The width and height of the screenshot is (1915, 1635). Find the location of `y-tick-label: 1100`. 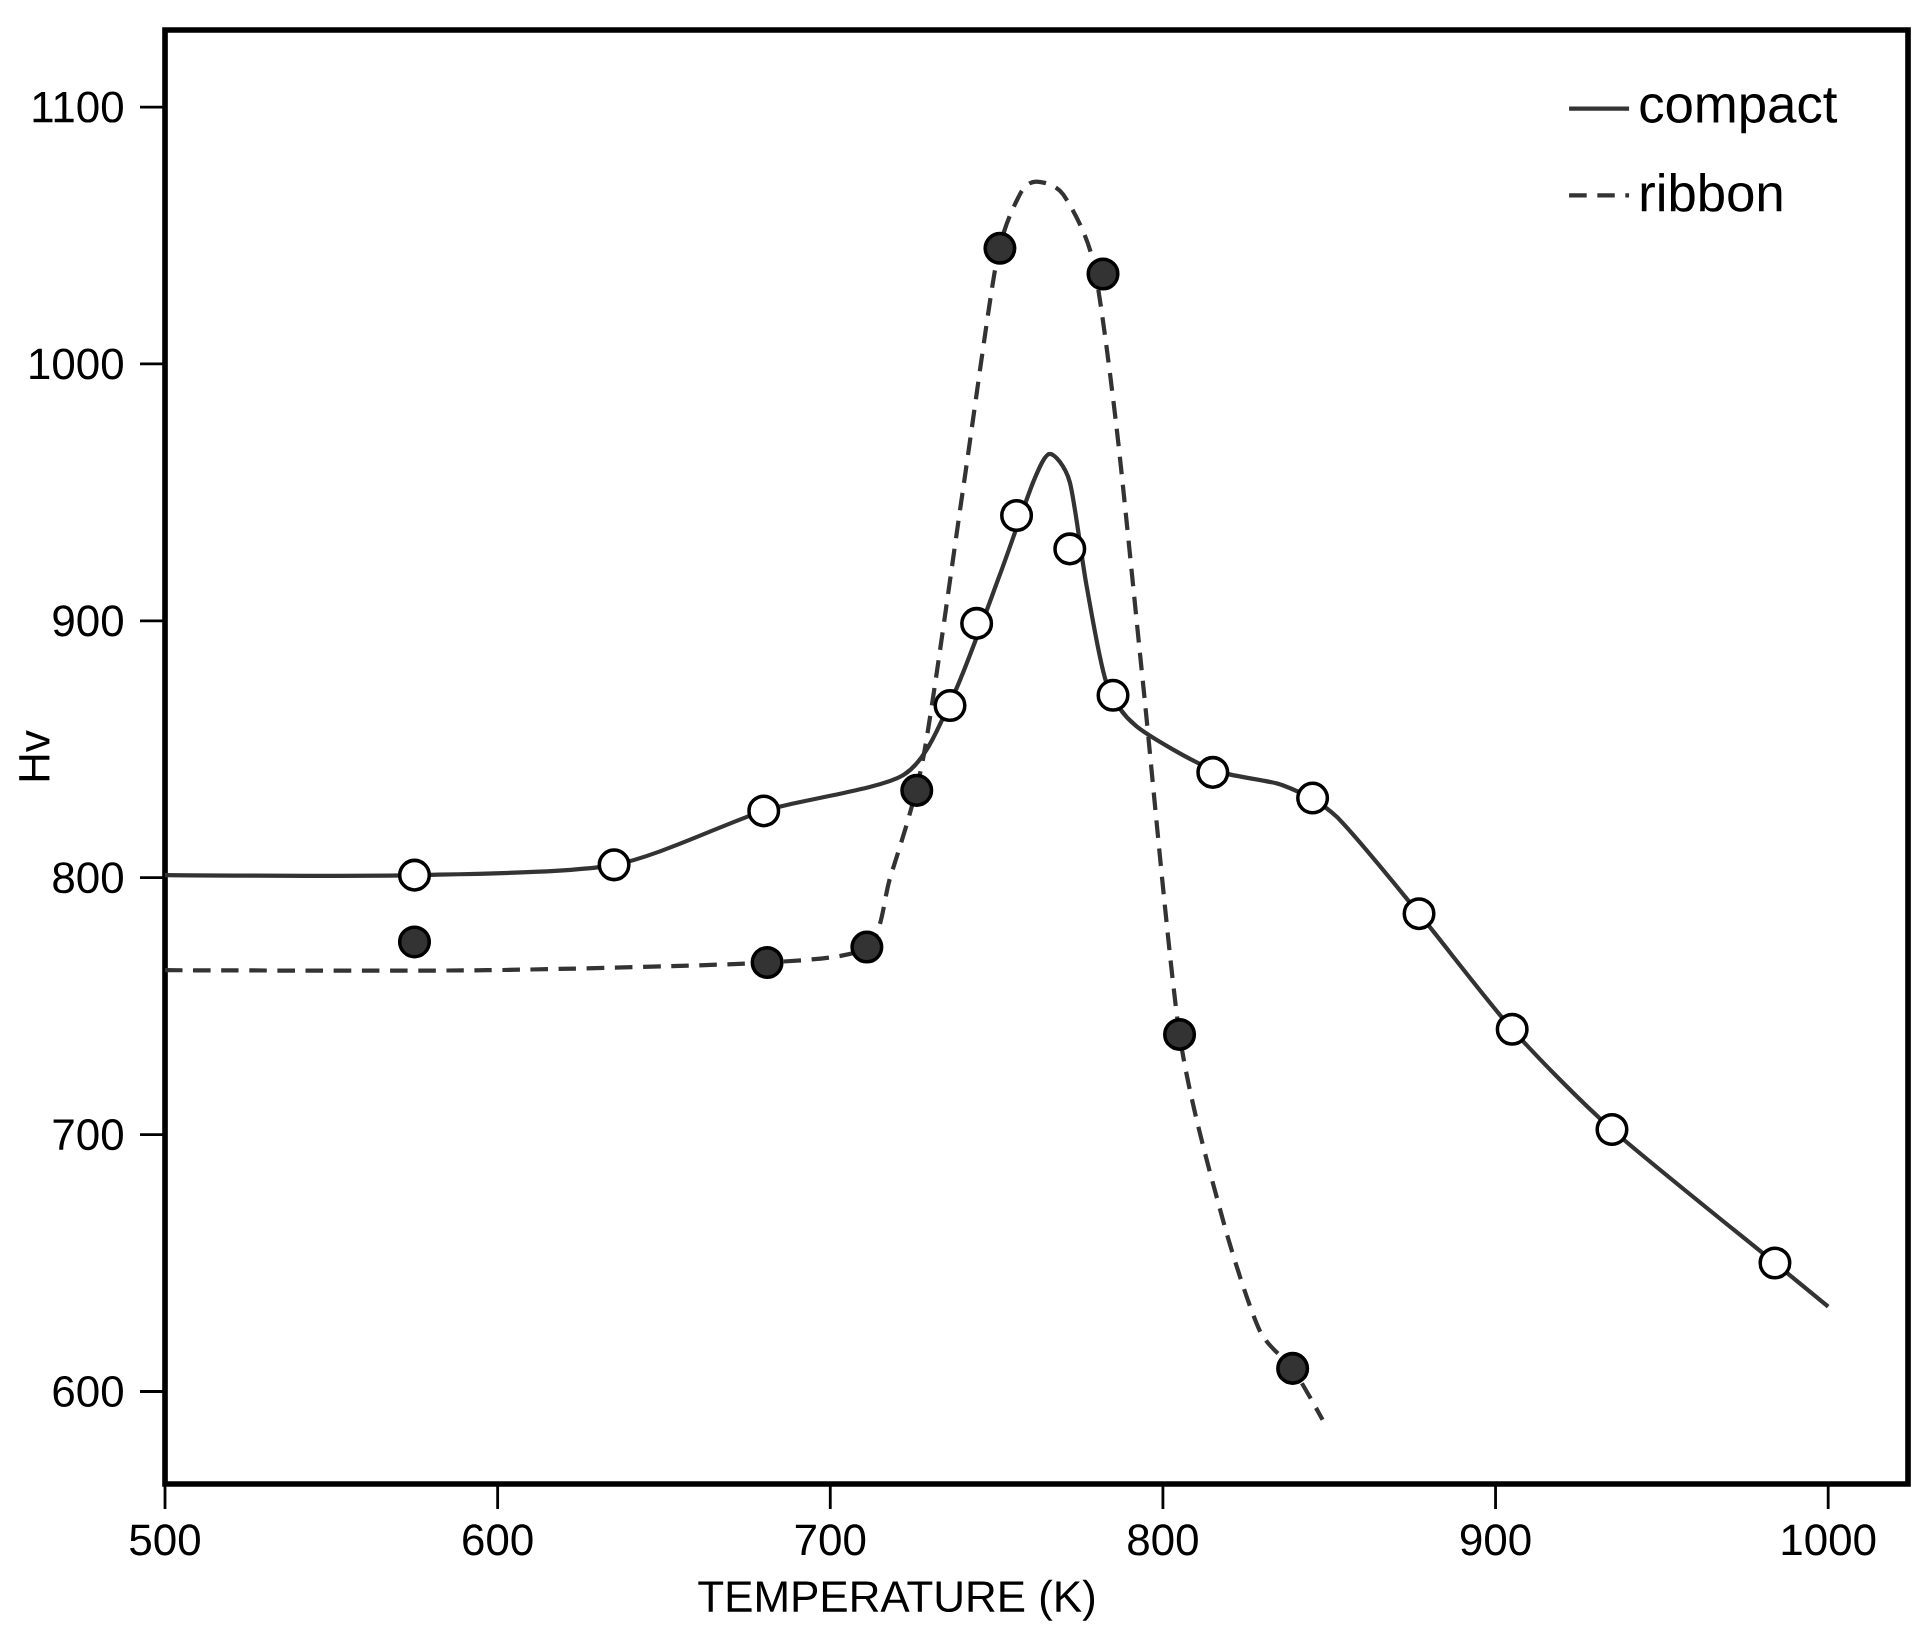

y-tick-label: 1100 is located at coordinates (78, 107).